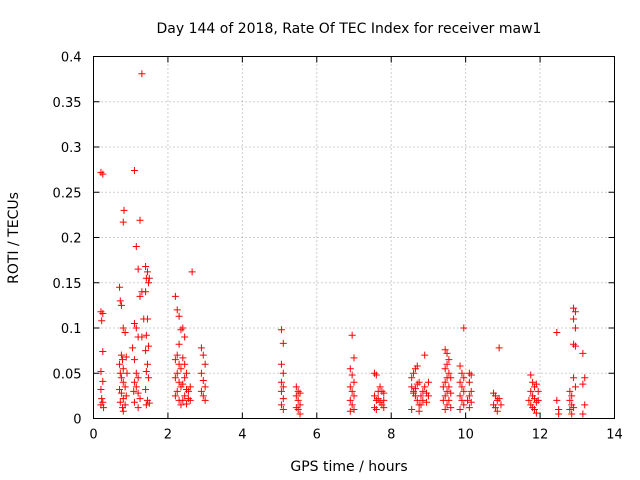 This screenshot has width=640, height=480. Describe the element at coordinates (77, 420) in the screenshot. I see `y-tick-label: 0` at that location.